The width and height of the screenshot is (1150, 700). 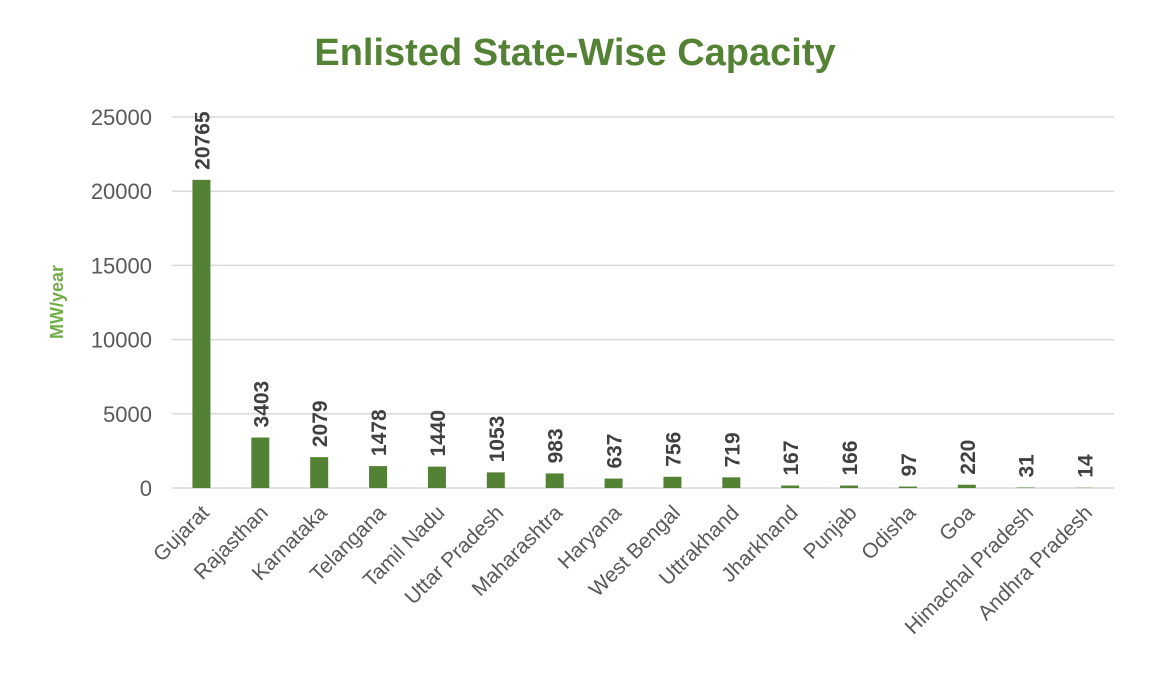 I want to click on bar-uttar-pradesh, so click(x=495, y=480).